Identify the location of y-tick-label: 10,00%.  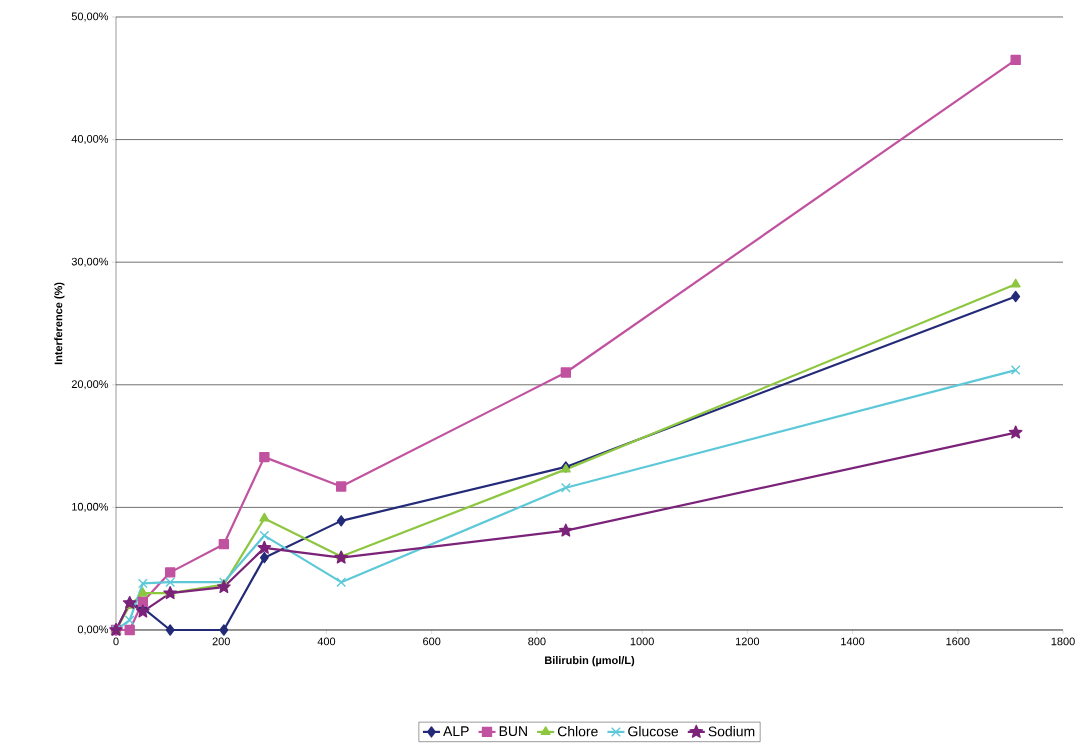
(90, 507).